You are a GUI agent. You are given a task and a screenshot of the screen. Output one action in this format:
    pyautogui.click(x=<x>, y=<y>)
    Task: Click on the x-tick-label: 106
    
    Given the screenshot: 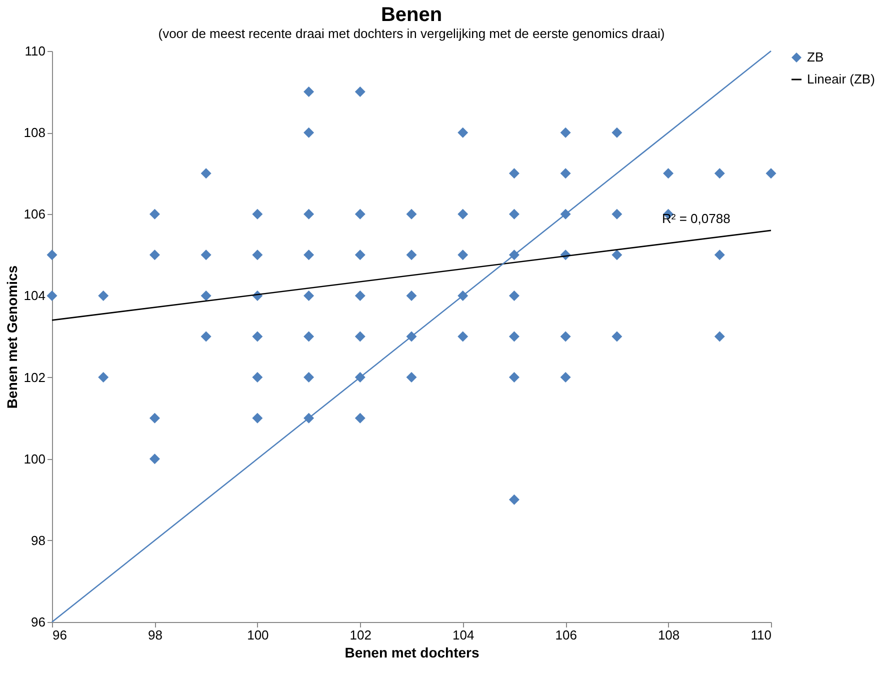 What is the action you would take?
    pyautogui.click(x=566, y=635)
    